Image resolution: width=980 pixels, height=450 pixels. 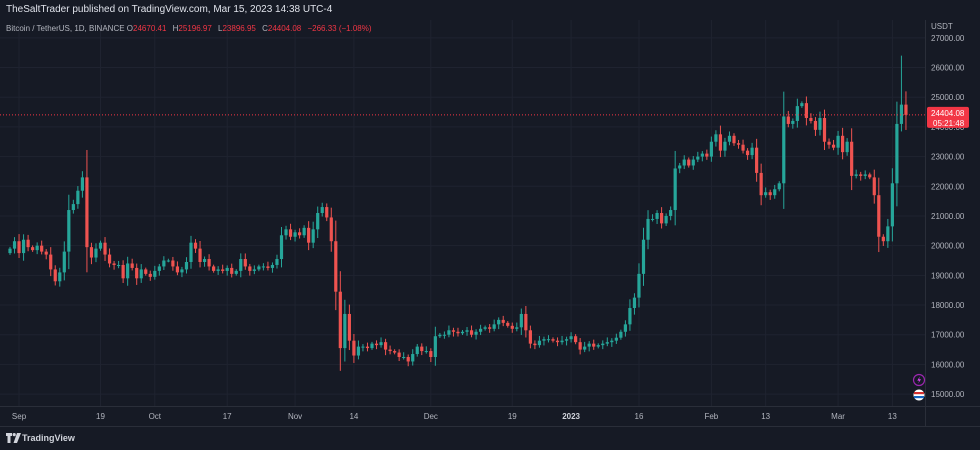 I want to click on legend-open-value: 24670.41, so click(x=150, y=28).